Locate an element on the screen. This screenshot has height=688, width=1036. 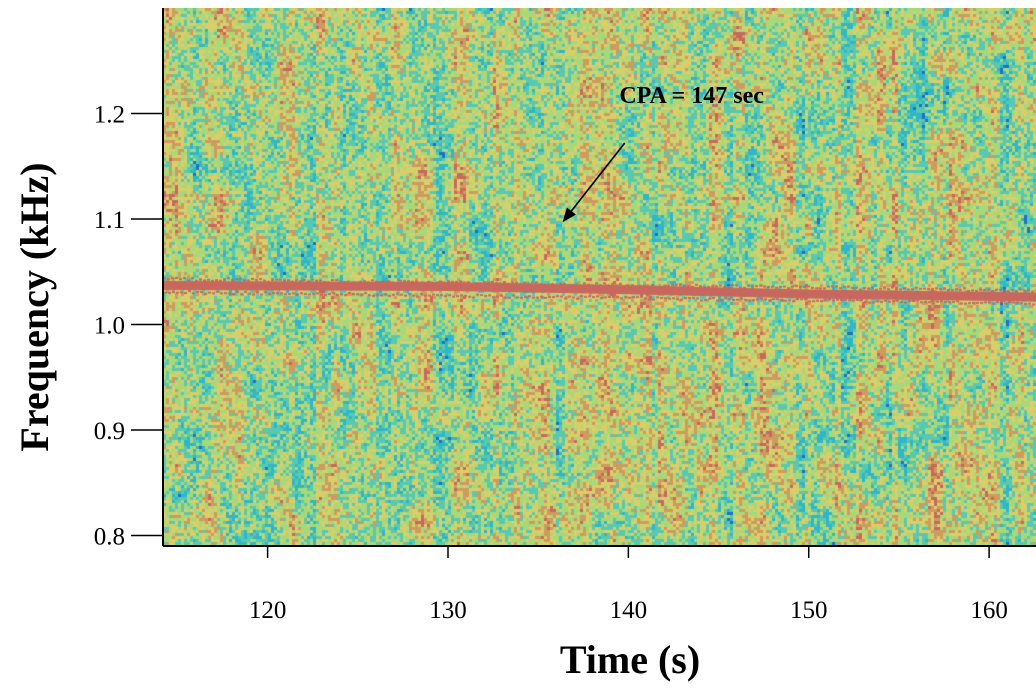
y-tick-label: 1.1 is located at coordinates (109, 220).